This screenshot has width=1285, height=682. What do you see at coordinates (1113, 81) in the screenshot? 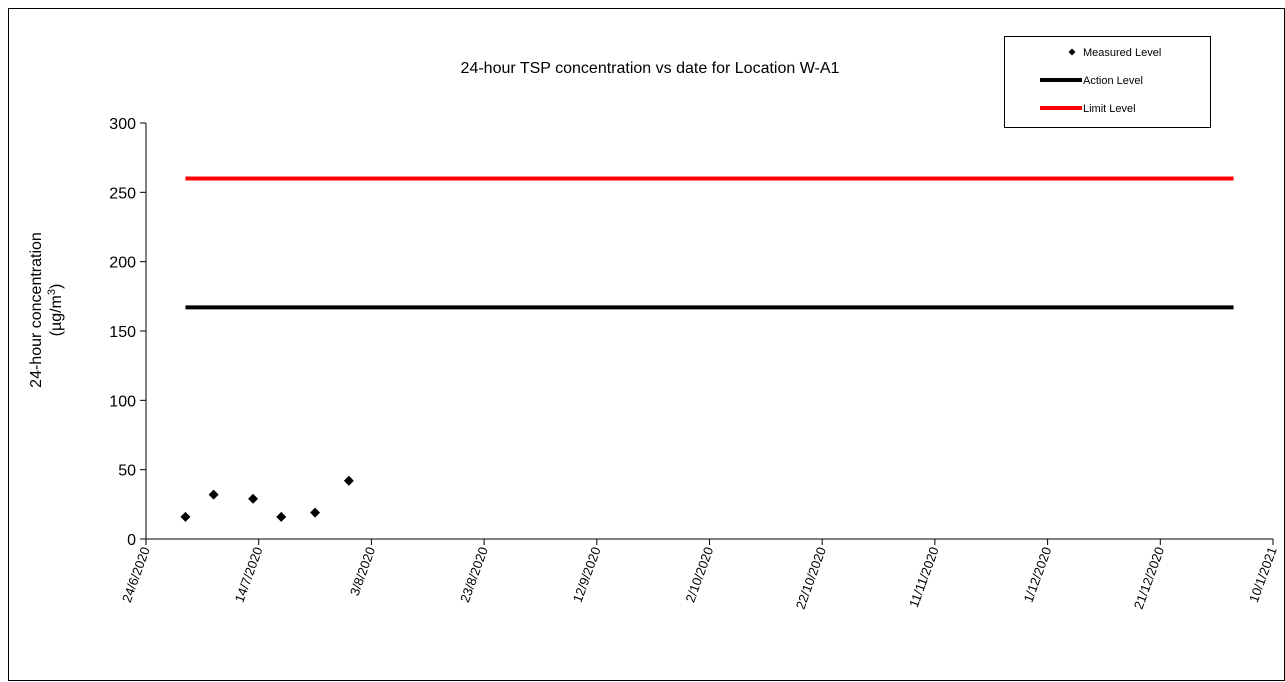
I see `legend-label-action-level: Action Level` at bounding box center [1113, 81].